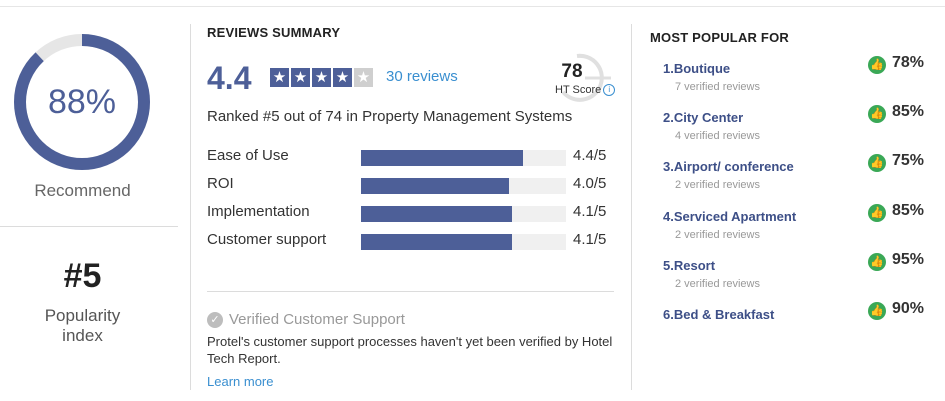 Image resolution: width=945 pixels, height=401 pixels. I want to click on column-divider-right, so click(631, 207).